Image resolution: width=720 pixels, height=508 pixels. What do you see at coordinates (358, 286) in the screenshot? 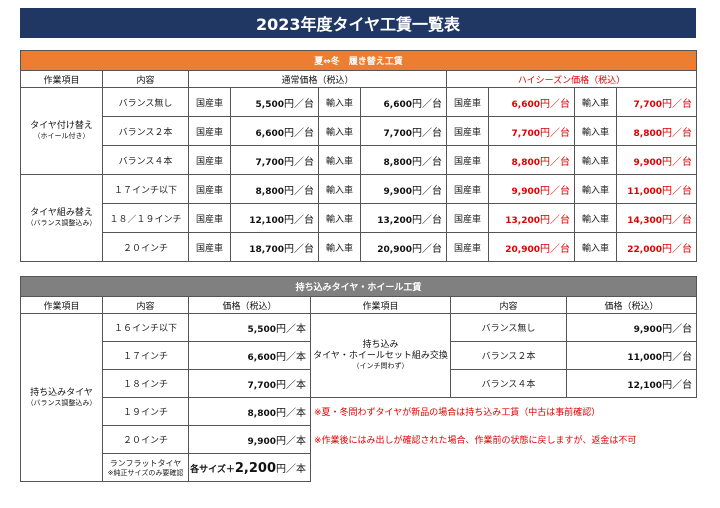
I see `section2-title: 持ち込みタイヤ・ホイール工賃` at bounding box center [358, 286].